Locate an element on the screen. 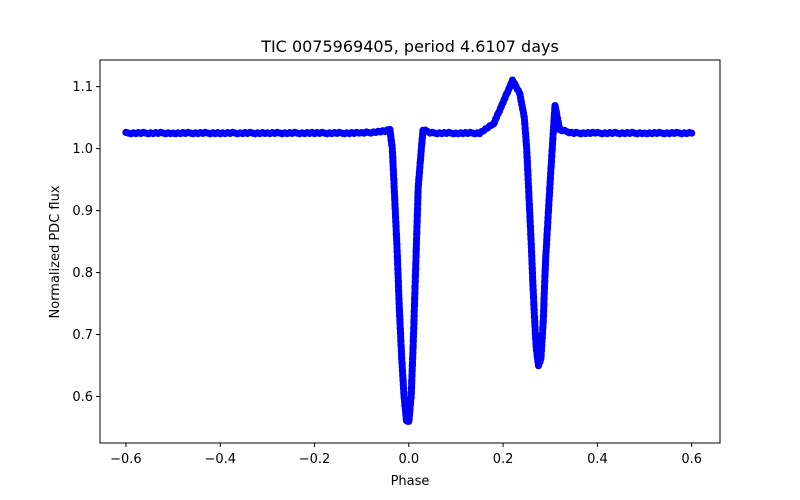 Image resolution: width=800 pixels, height=500 pixels. chart-title: TIC 0075969405, period 4.6107 days is located at coordinates (409, 46).